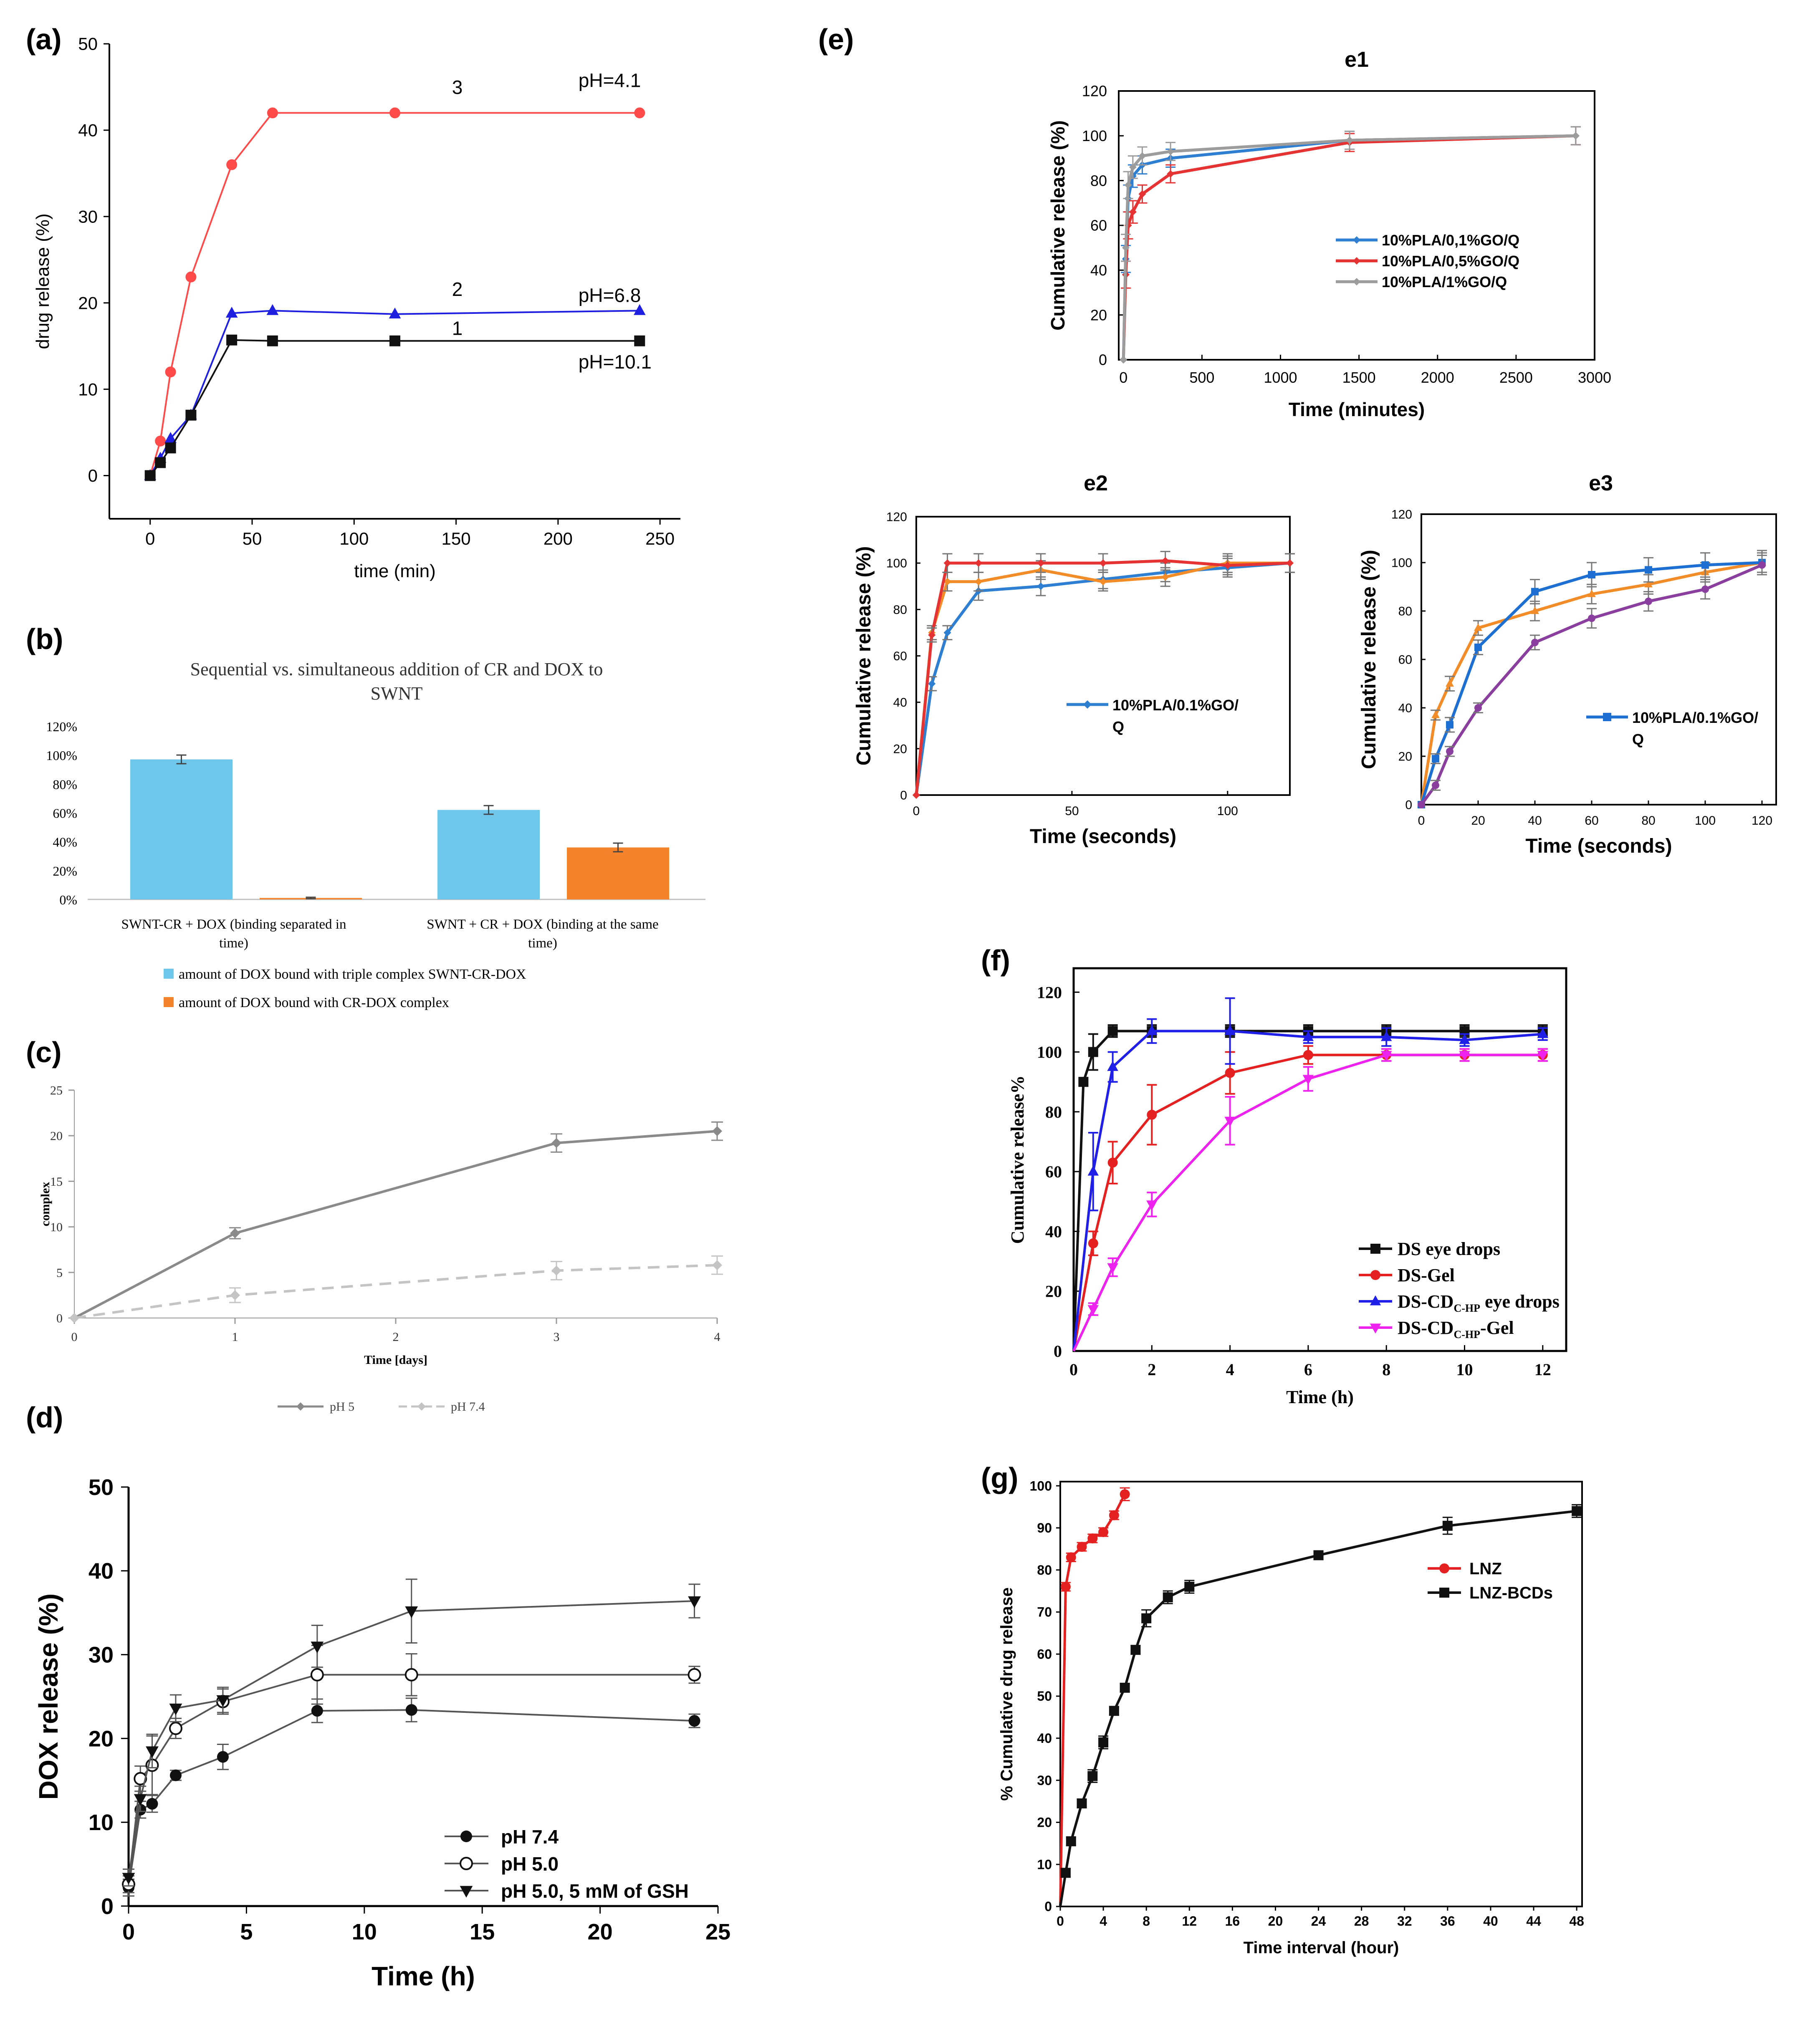 The image size is (1820, 2020). I want to click on b-category-label: time), so click(542, 943).